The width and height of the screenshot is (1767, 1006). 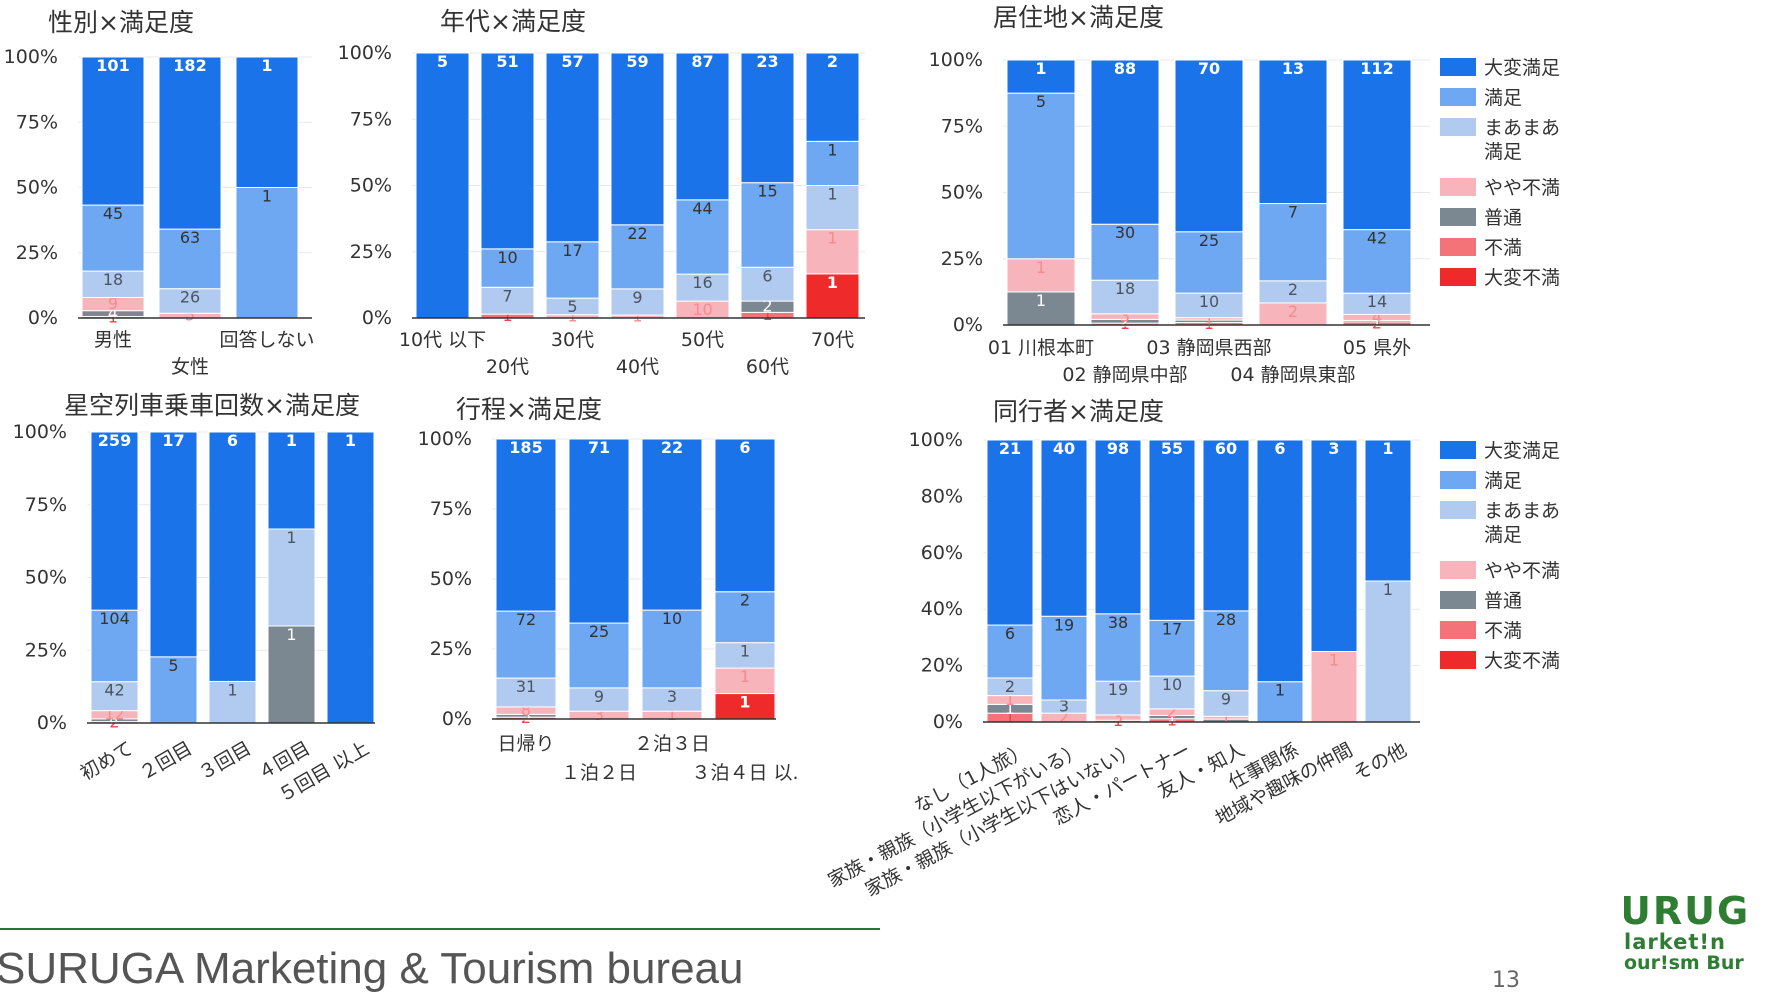 I want to click on y-tick-label: 60%, so click(x=942, y=553).